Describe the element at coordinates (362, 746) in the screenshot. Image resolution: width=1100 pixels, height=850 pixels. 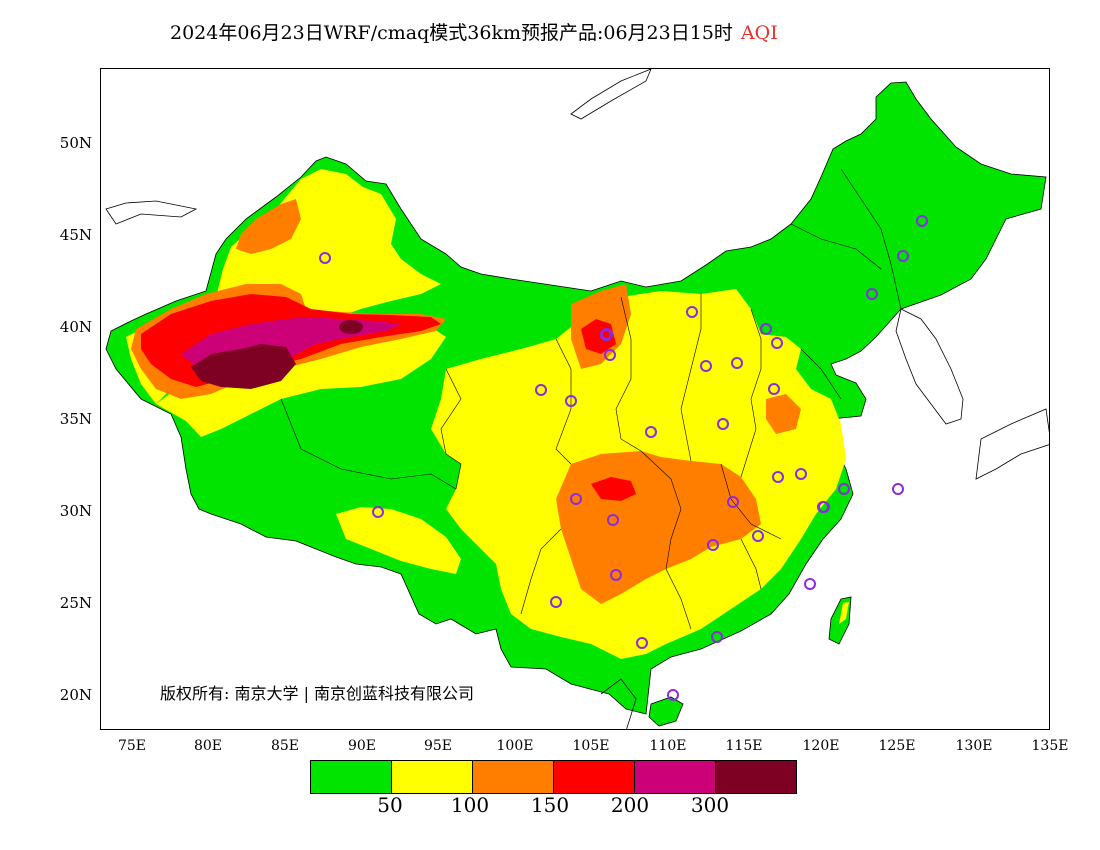
I see `x-label-90e: 90E` at that location.